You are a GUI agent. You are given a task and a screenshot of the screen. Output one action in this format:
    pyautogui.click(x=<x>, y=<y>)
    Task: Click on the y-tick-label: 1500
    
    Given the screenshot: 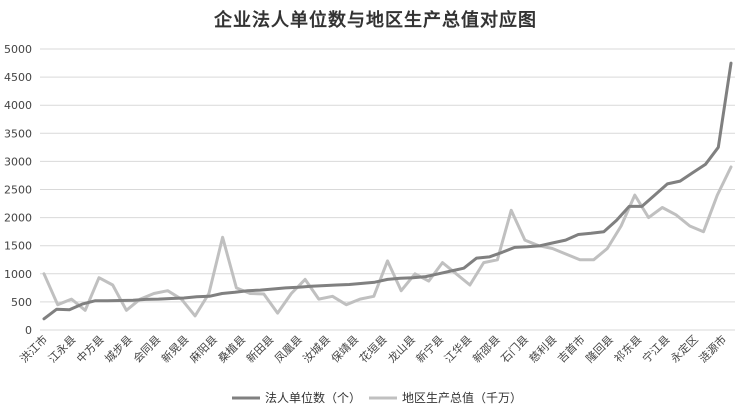 What is the action you would take?
    pyautogui.click(x=18, y=246)
    